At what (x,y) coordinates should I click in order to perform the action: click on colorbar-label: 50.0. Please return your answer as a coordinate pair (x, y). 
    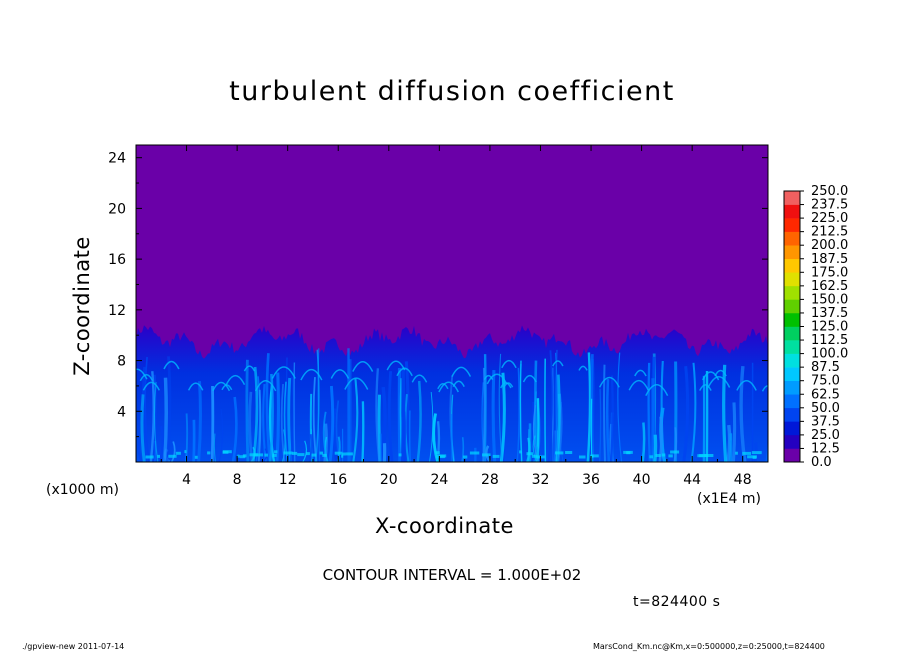
    Looking at the image, I should click on (825, 408).